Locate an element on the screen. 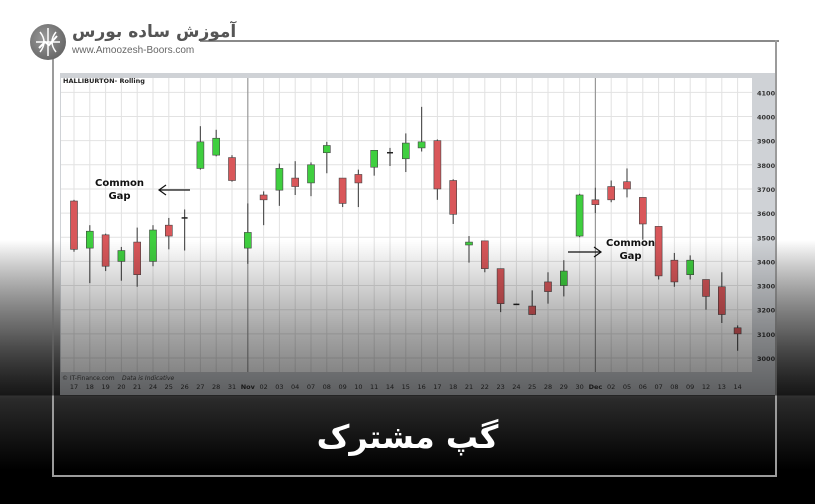  y-tick-label: 3300 is located at coordinates (766, 287).